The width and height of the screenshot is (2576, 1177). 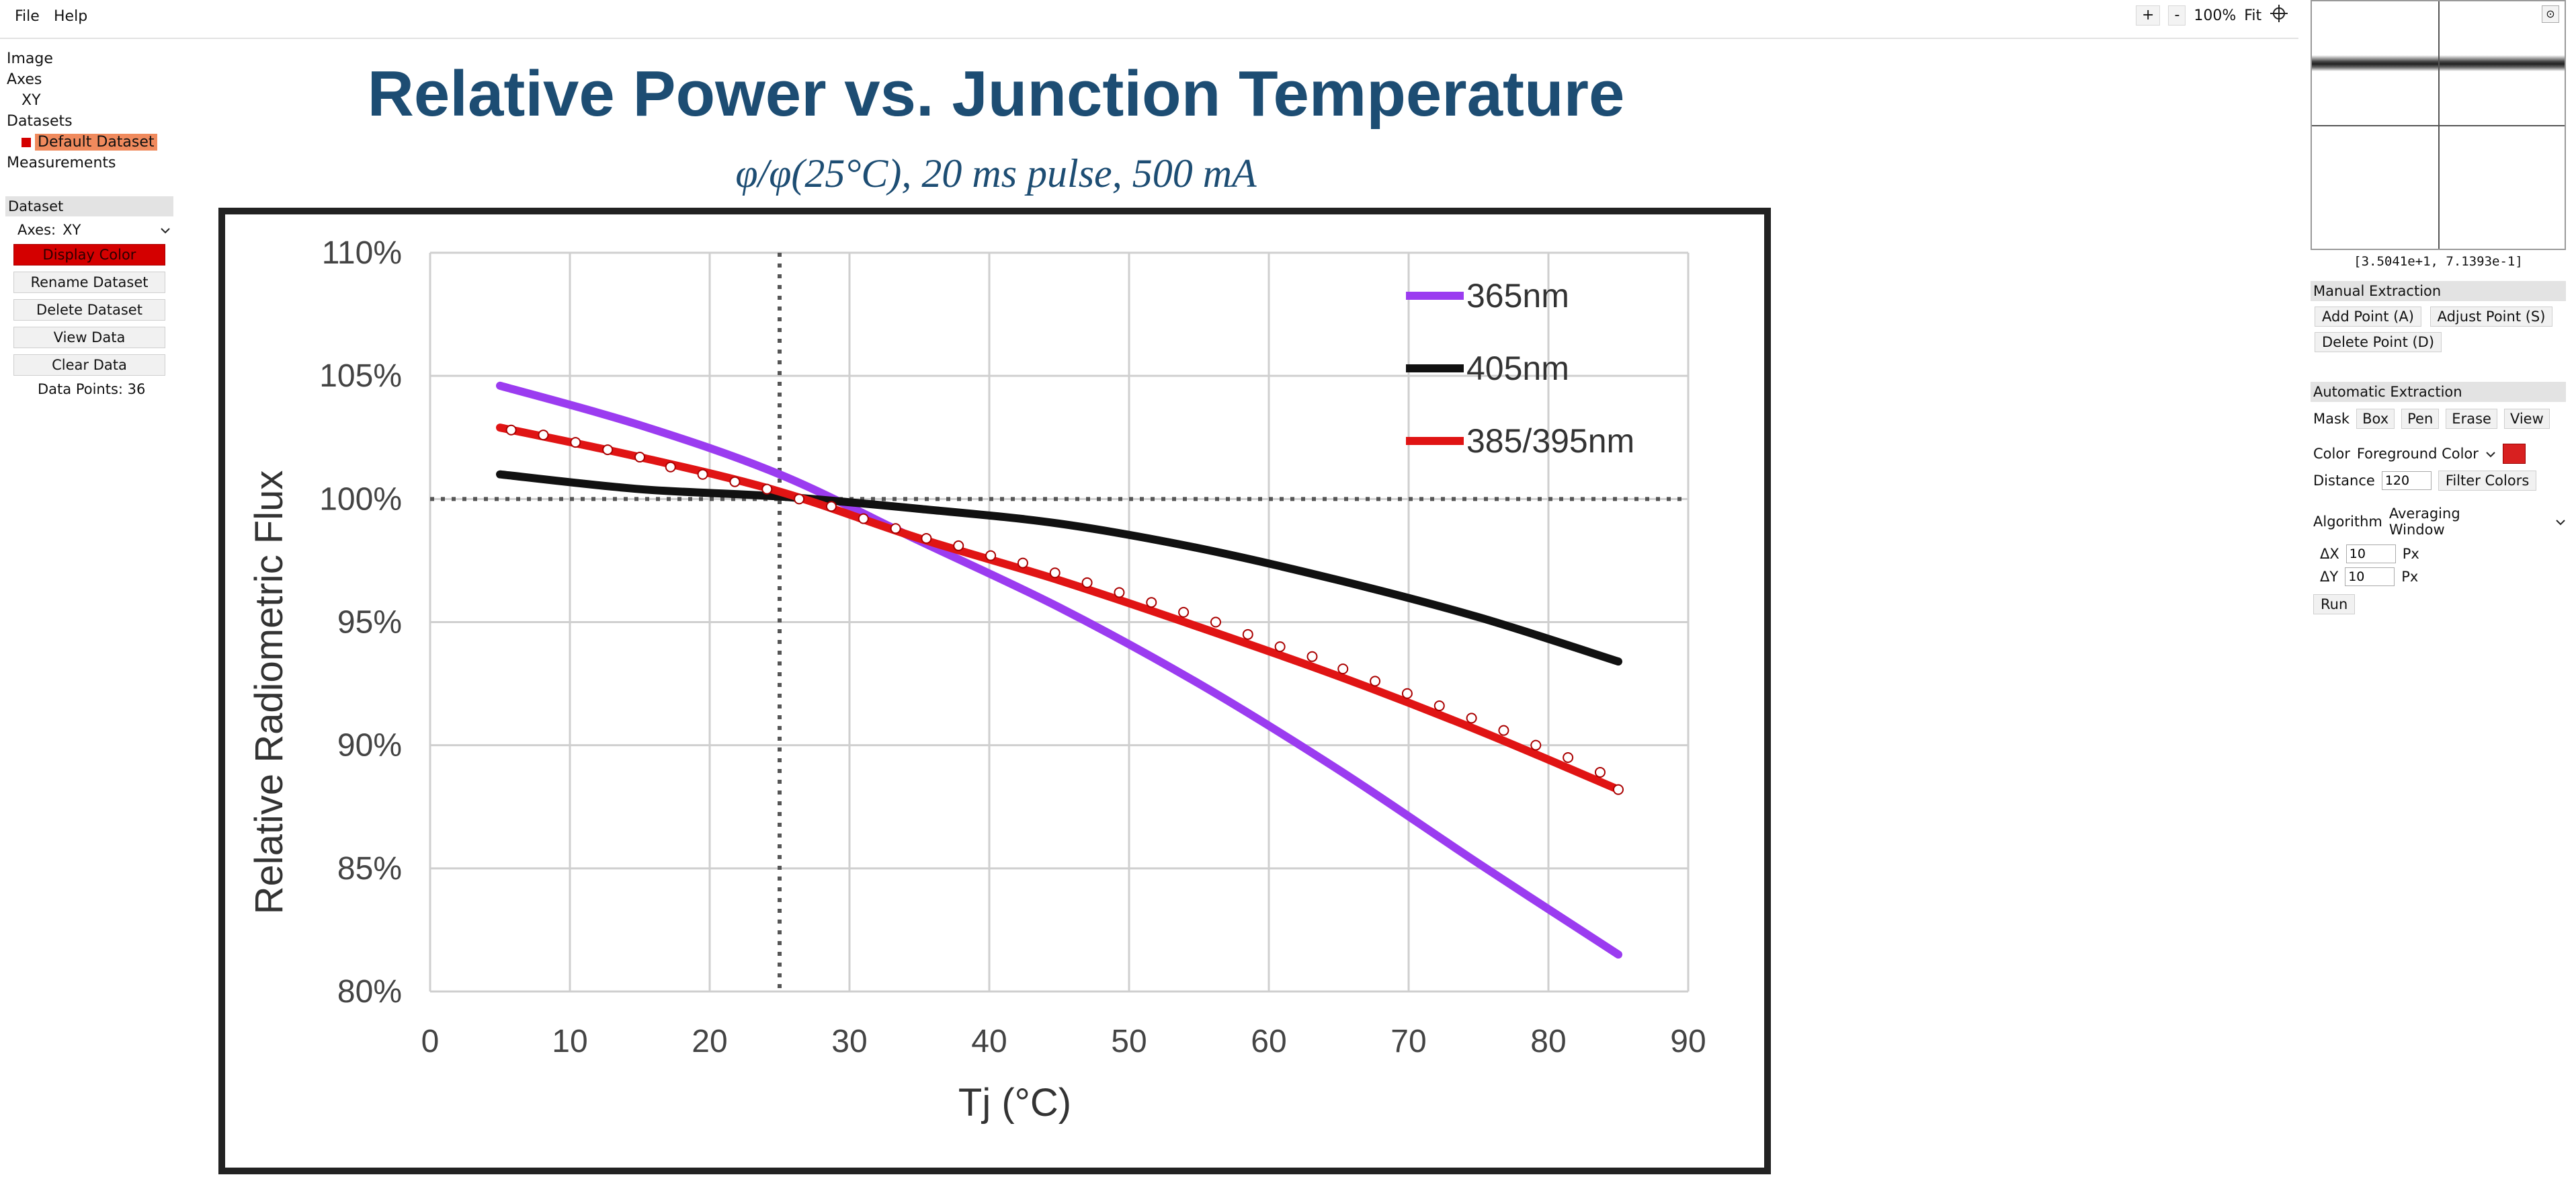 What do you see at coordinates (2378, 342) in the screenshot?
I see `delete-point-button: Delete Point (D)` at bounding box center [2378, 342].